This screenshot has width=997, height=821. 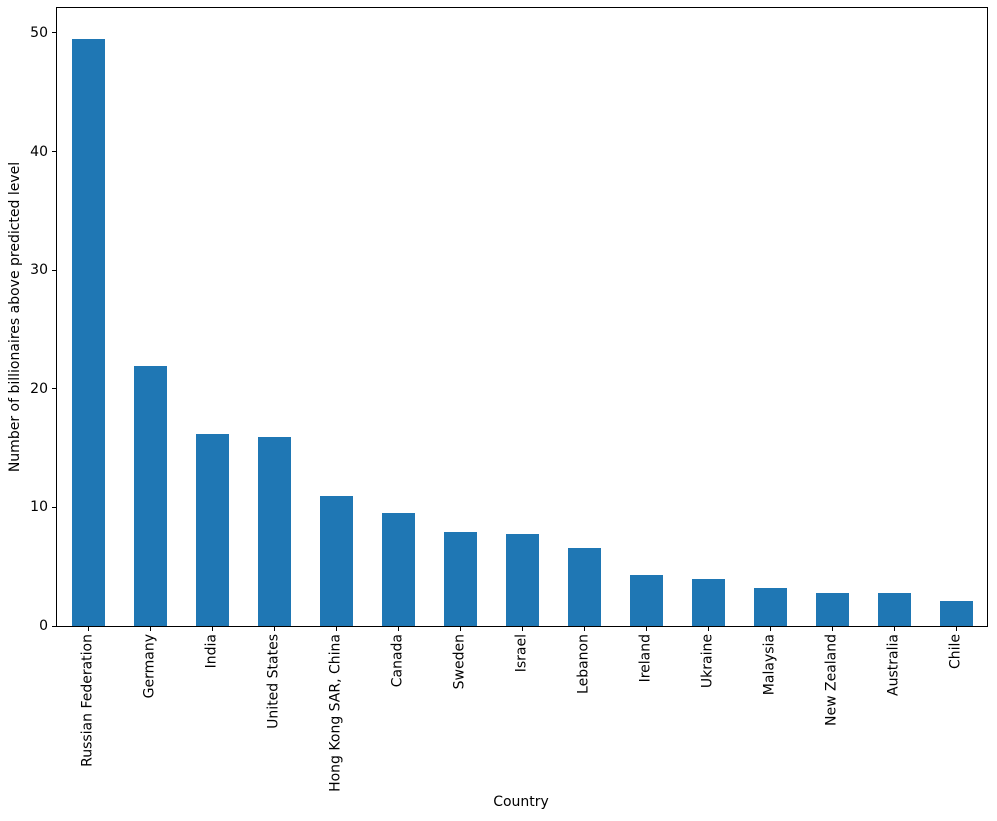 What do you see at coordinates (769, 665) in the screenshot?
I see `x-tick-label-malaysia: Malaysia` at bounding box center [769, 665].